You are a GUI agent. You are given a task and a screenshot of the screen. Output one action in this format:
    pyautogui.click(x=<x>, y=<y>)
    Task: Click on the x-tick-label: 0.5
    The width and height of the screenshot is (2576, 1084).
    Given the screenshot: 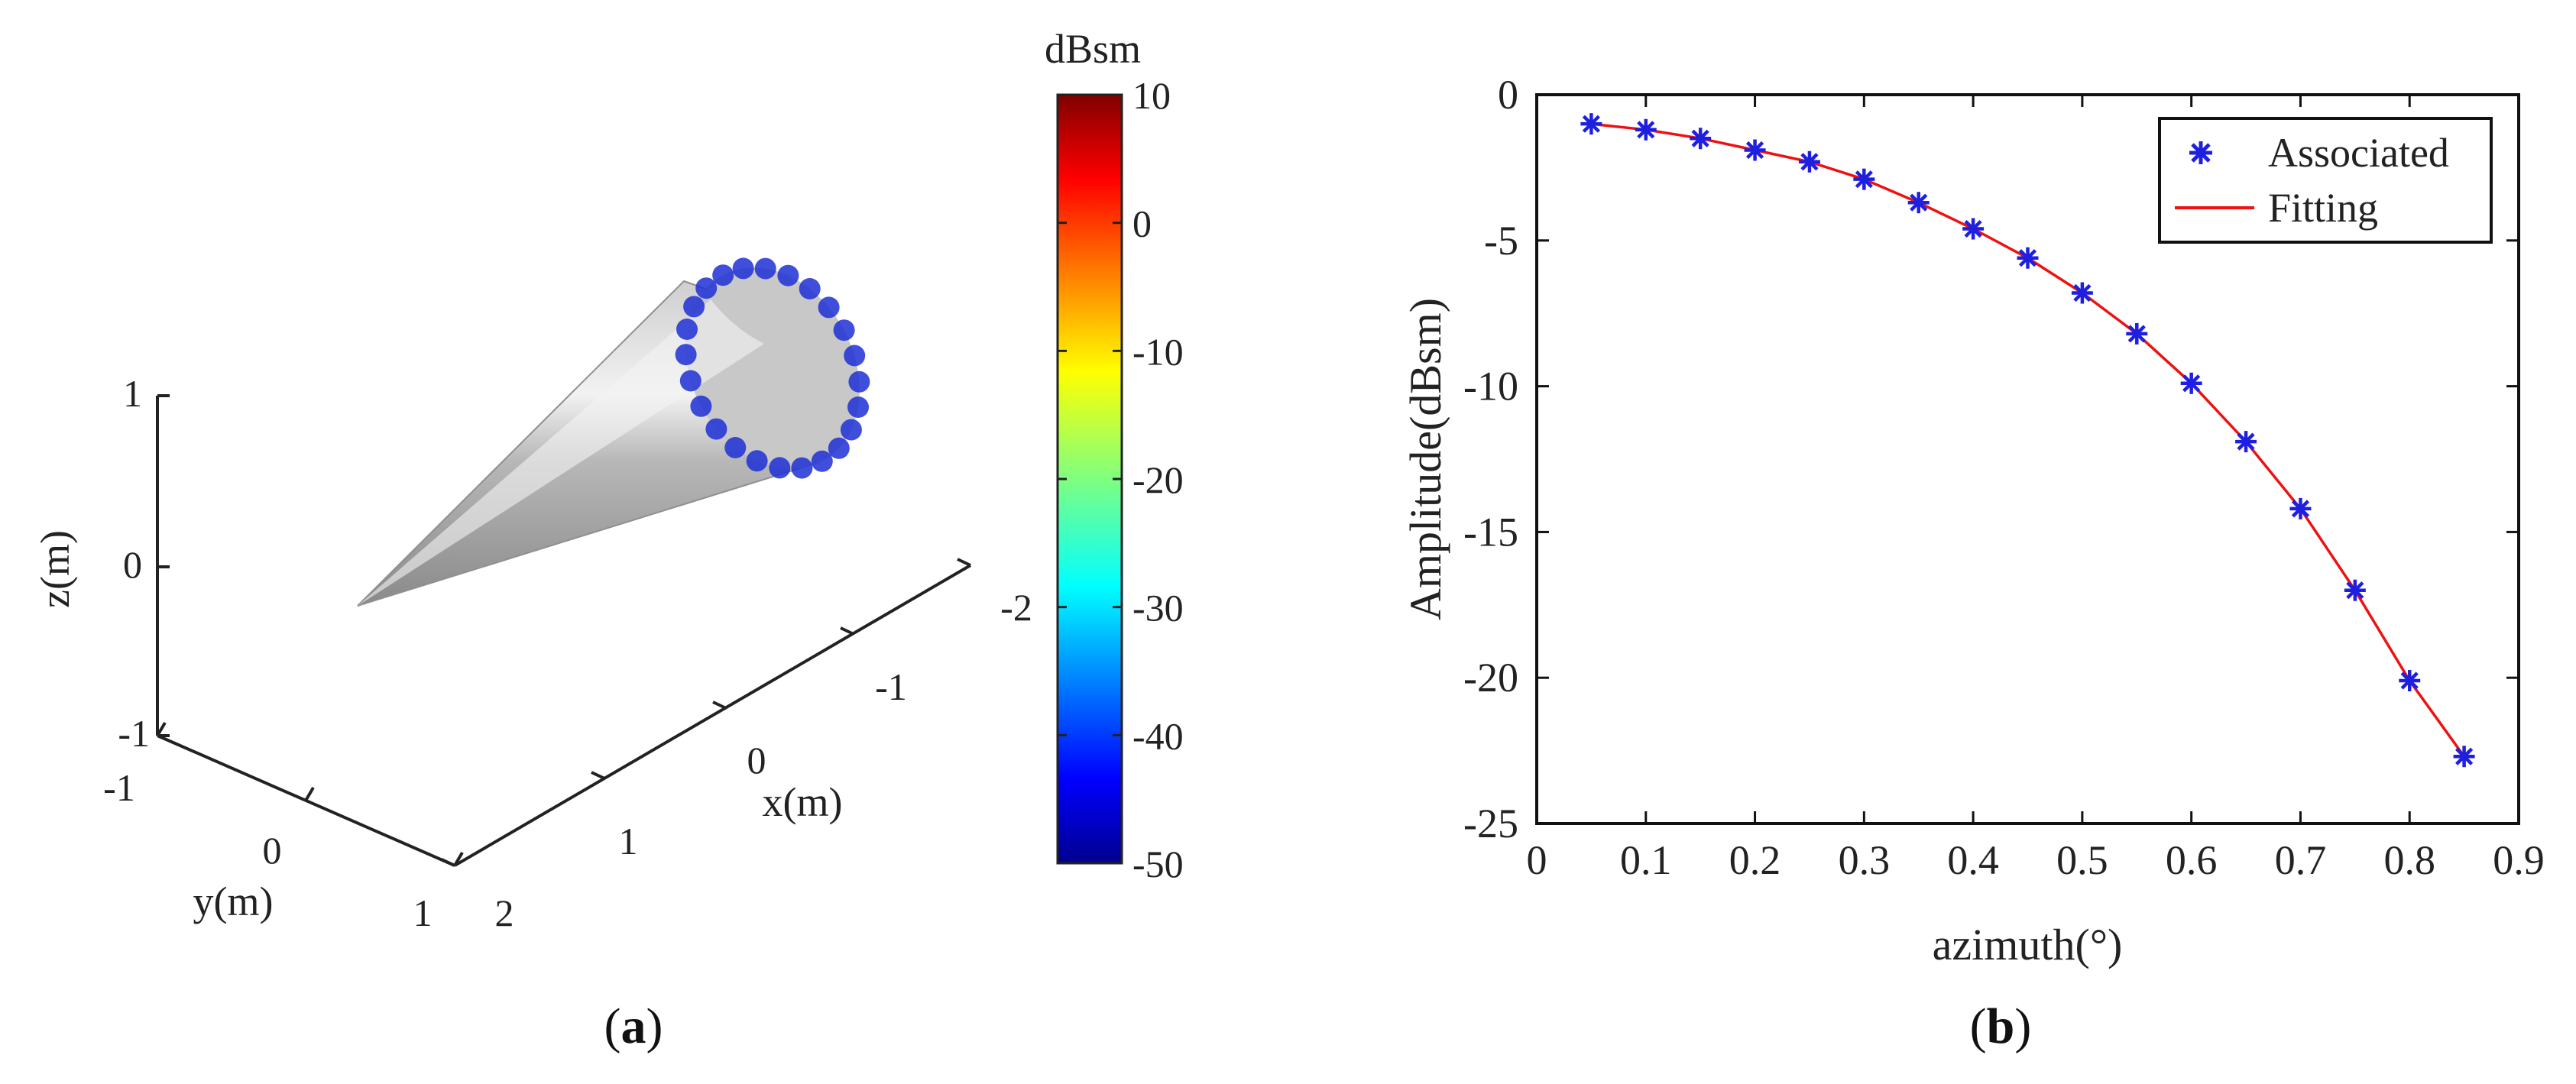 What is the action you would take?
    pyautogui.click(x=2082, y=860)
    